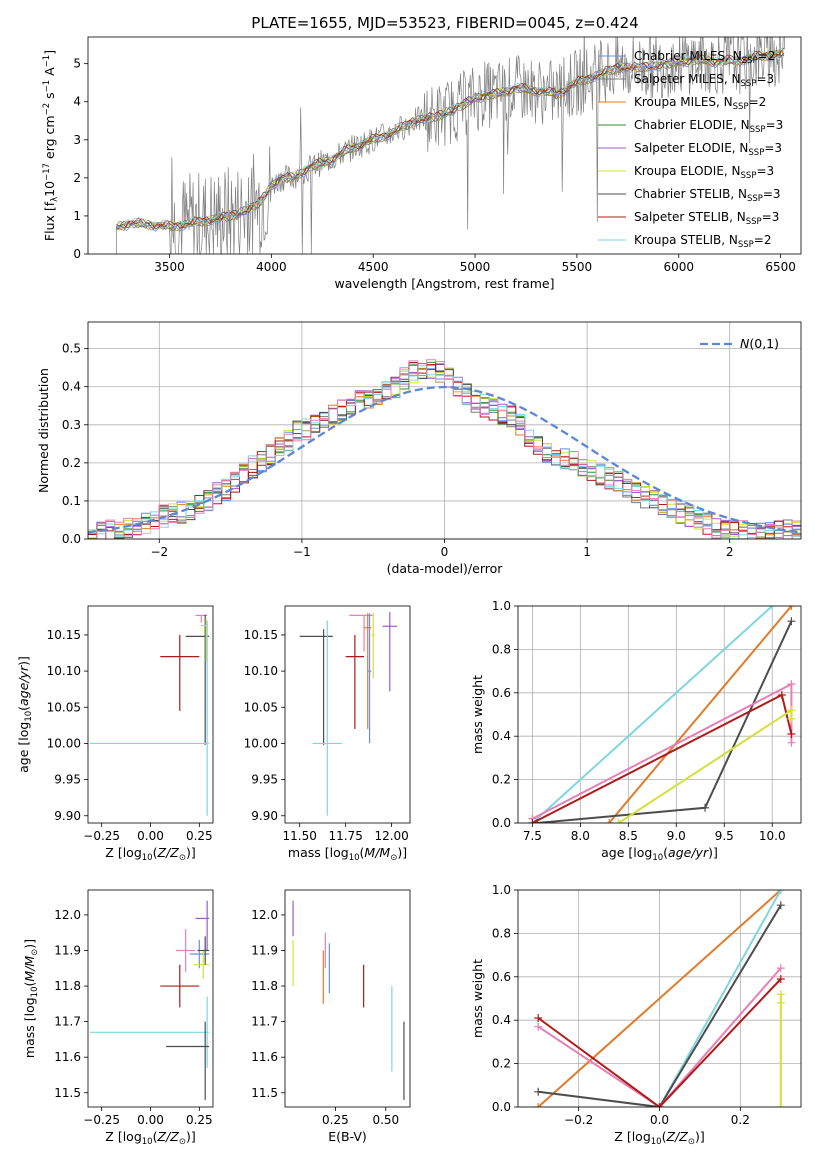 This screenshot has width=819, height=1170. I want to click on label-part: A, so click(49, 73).